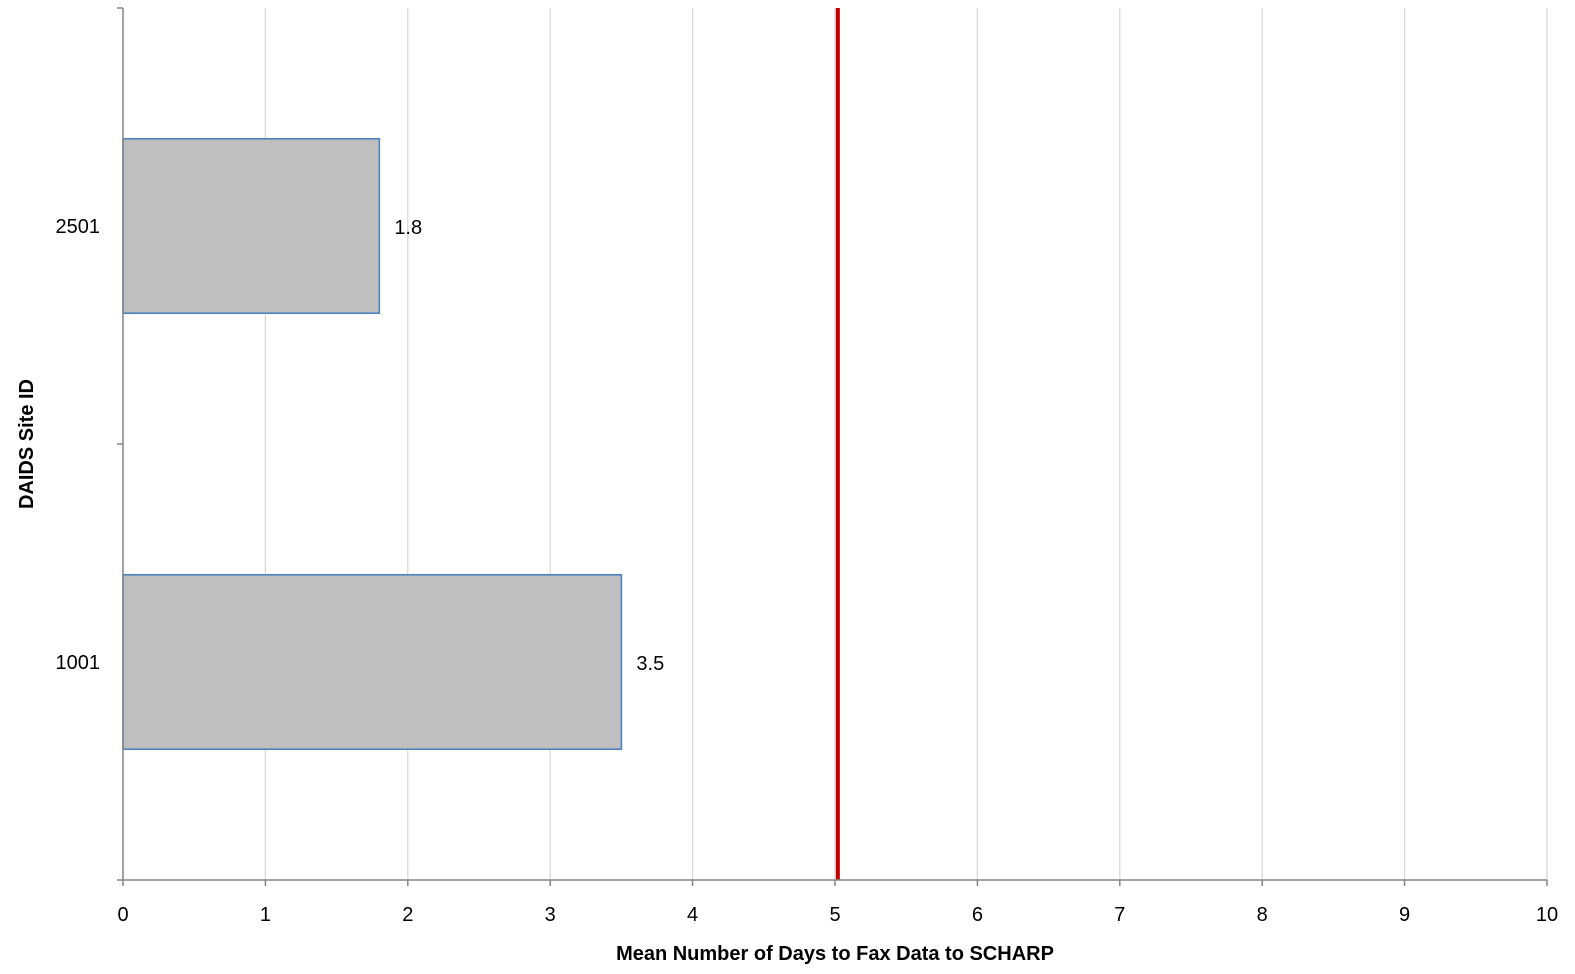 The height and width of the screenshot is (974, 1575). Describe the element at coordinates (650, 664) in the screenshot. I see `data-label-1001: 3.5` at that location.